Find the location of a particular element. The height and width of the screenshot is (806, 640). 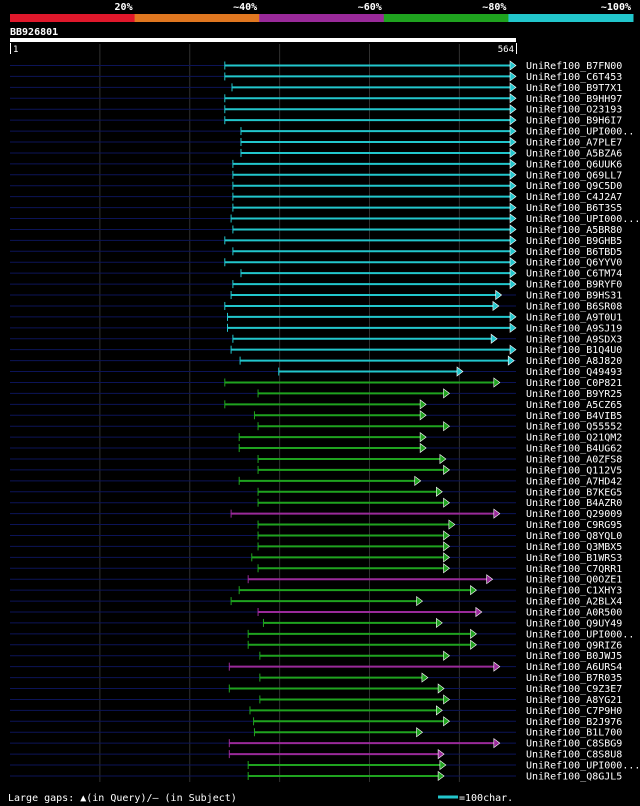

hit-label: UniRef100_Q8GJL5 is located at coordinates (574, 776).